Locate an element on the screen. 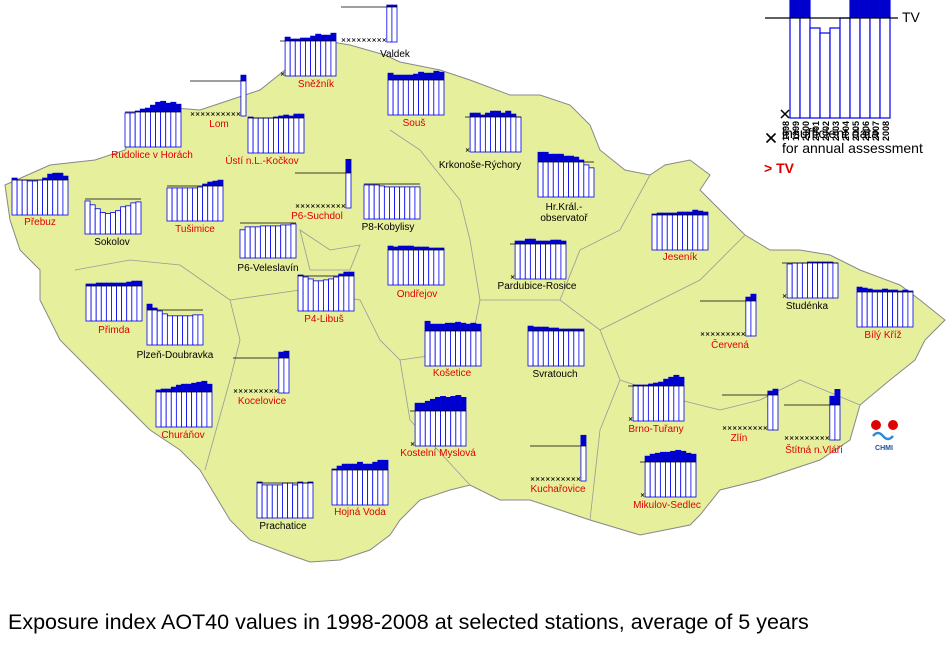 This screenshot has height=647, width=950. station-label: Sněžník is located at coordinates (316, 84).